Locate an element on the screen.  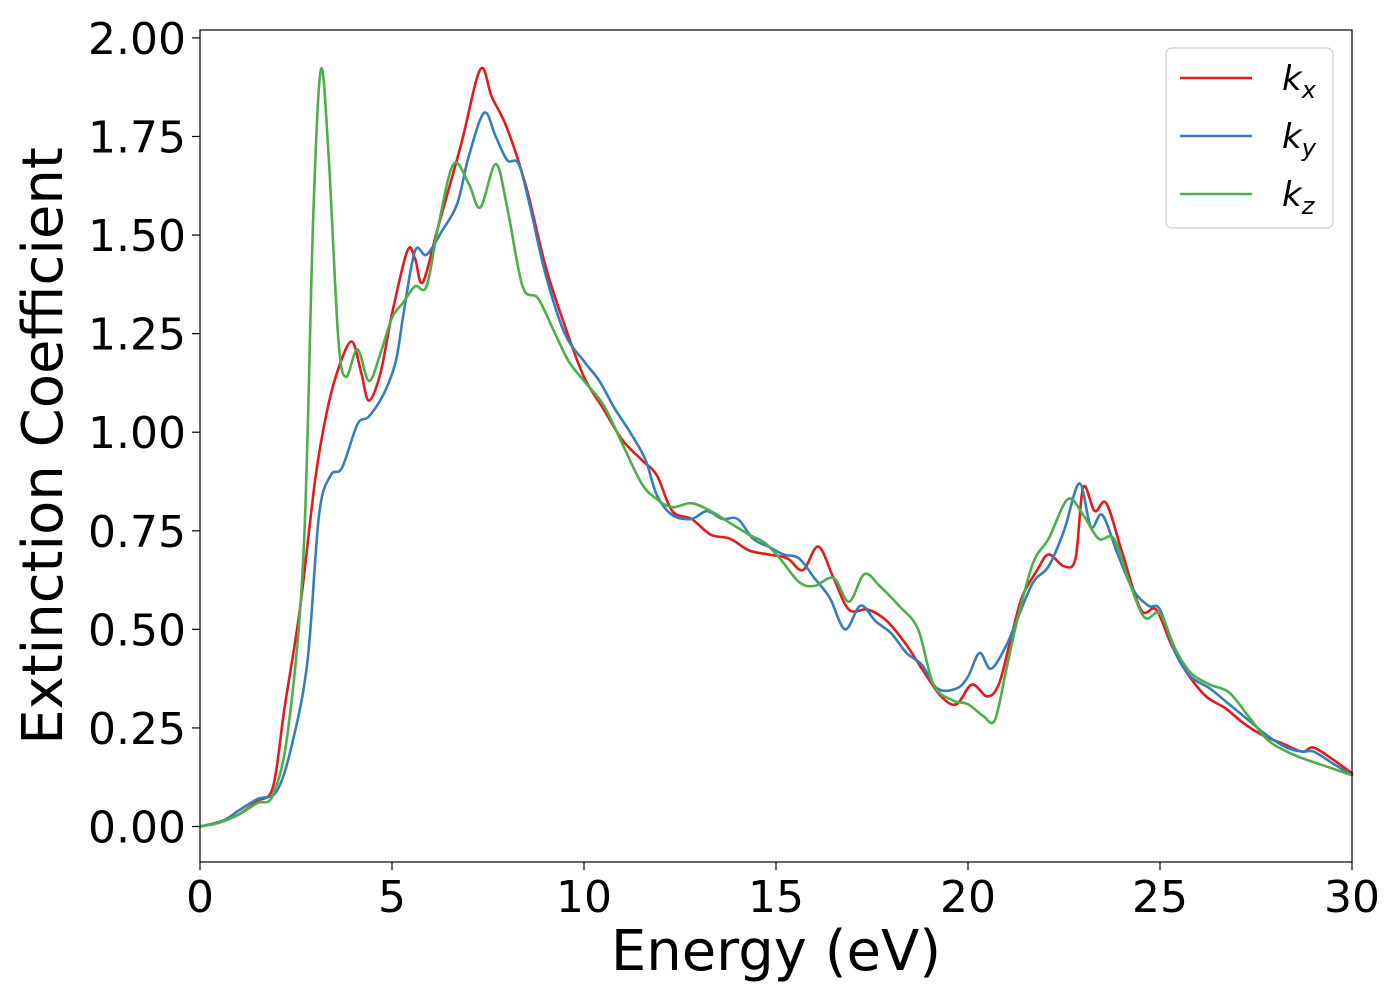
x-axis-ticks: 0 5 10 15 20 25 30 is located at coordinates (783, 892).